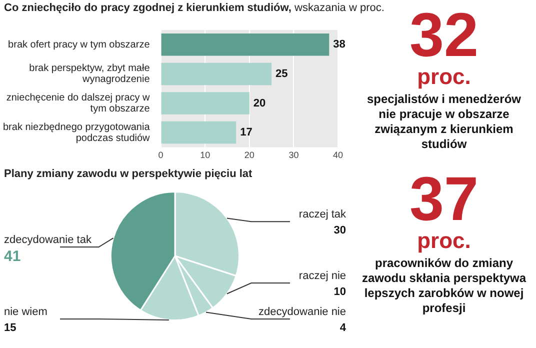 The width and height of the screenshot is (536, 348). Describe the element at coordinates (259, 103) in the screenshot. I see `data-label: 20` at that location.